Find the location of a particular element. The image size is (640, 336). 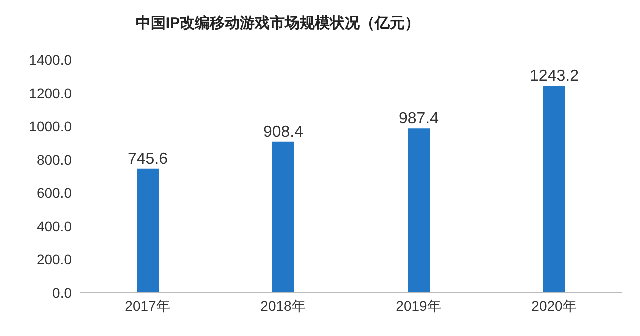

y-tick-label: 400.0 is located at coordinates (54, 226).